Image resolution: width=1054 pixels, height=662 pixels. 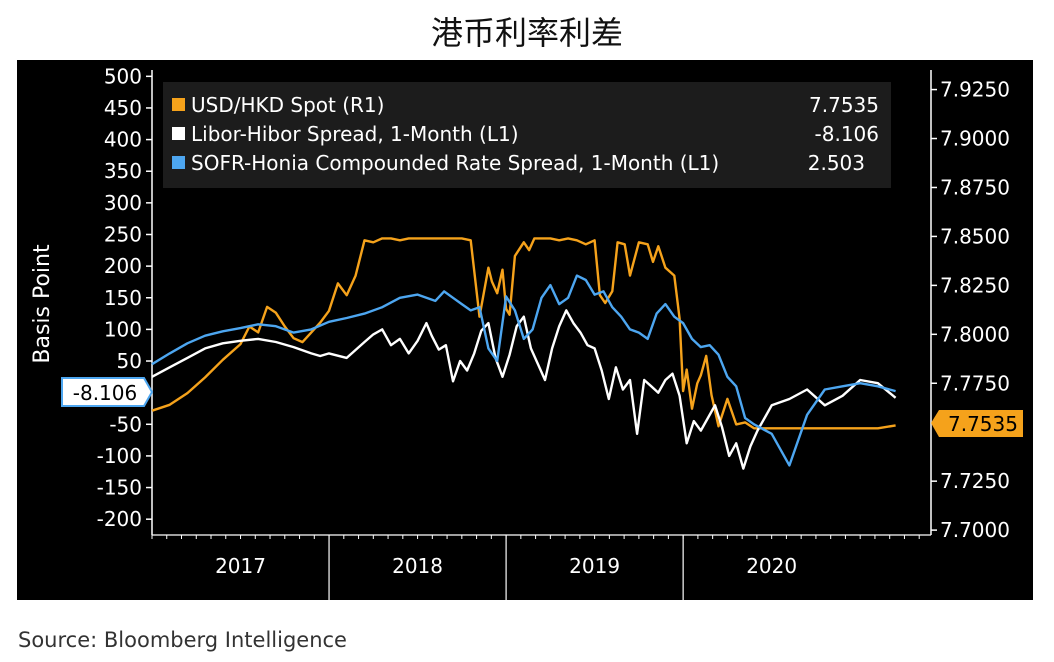 I want to click on left-tag-value: -8.106, so click(x=105, y=393).